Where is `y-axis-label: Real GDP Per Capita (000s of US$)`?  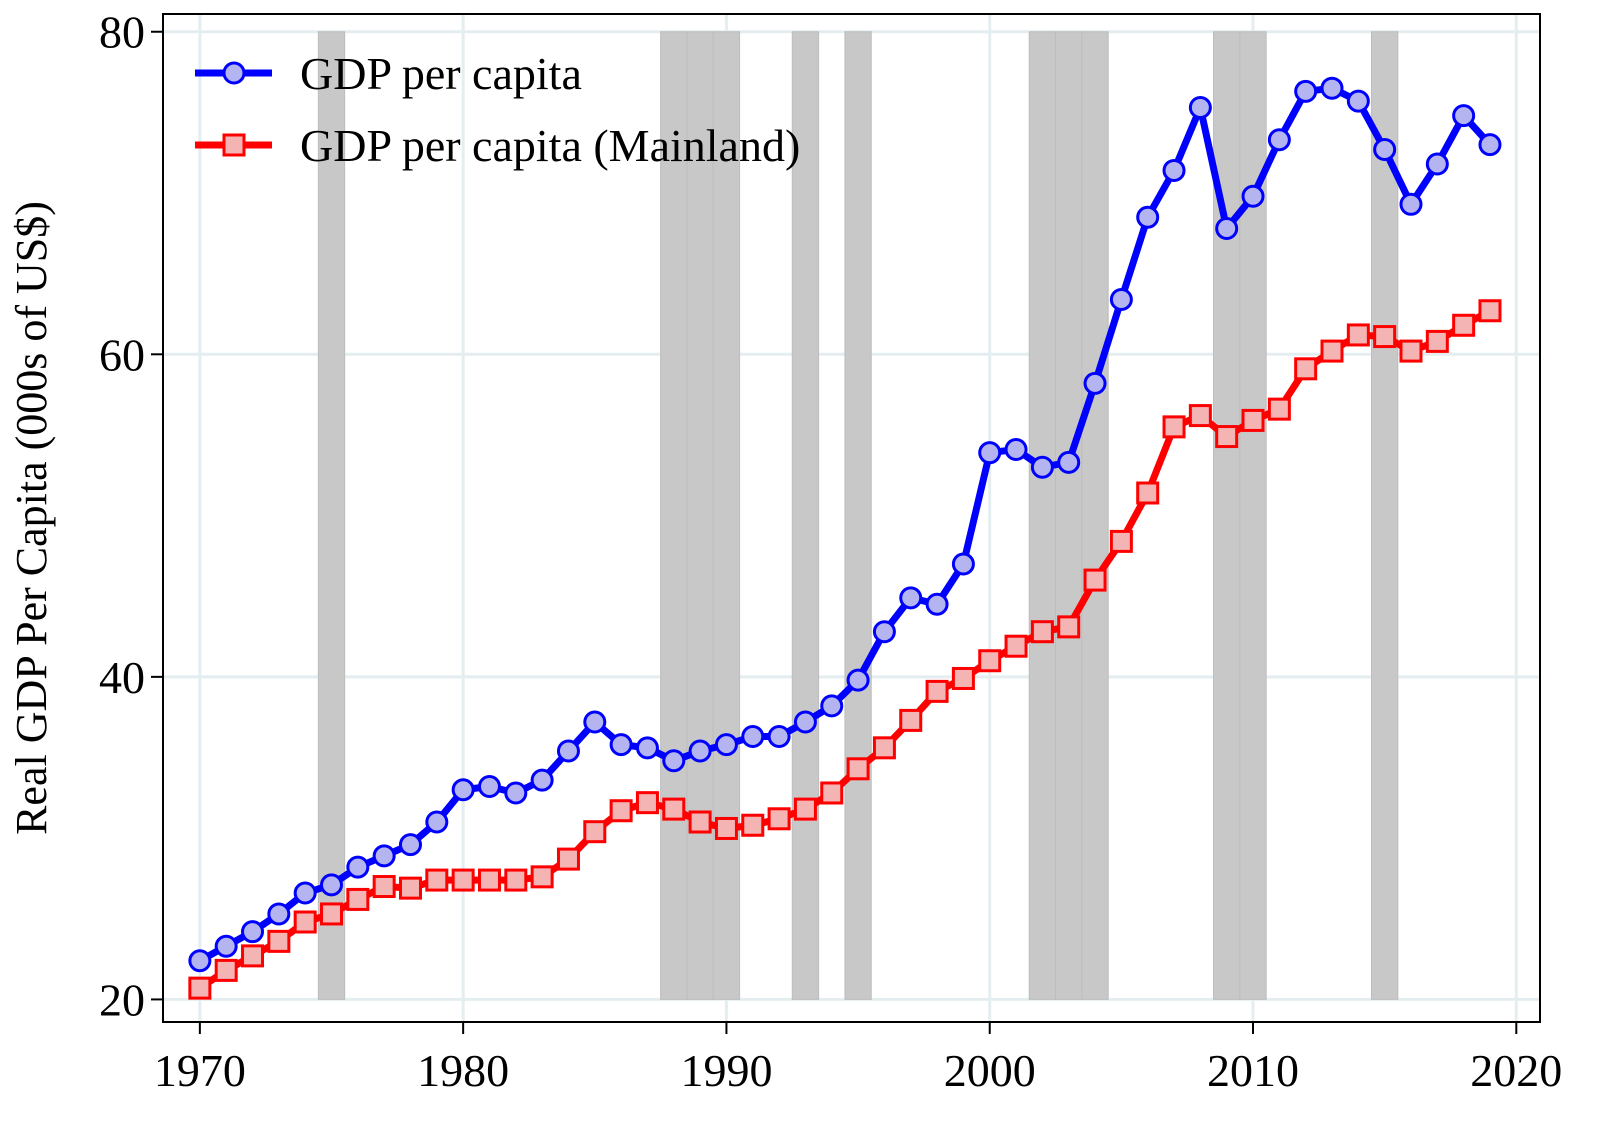 y-axis-label: Real GDP Per Capita (000s of US$) is located at coordinates (31, 518).